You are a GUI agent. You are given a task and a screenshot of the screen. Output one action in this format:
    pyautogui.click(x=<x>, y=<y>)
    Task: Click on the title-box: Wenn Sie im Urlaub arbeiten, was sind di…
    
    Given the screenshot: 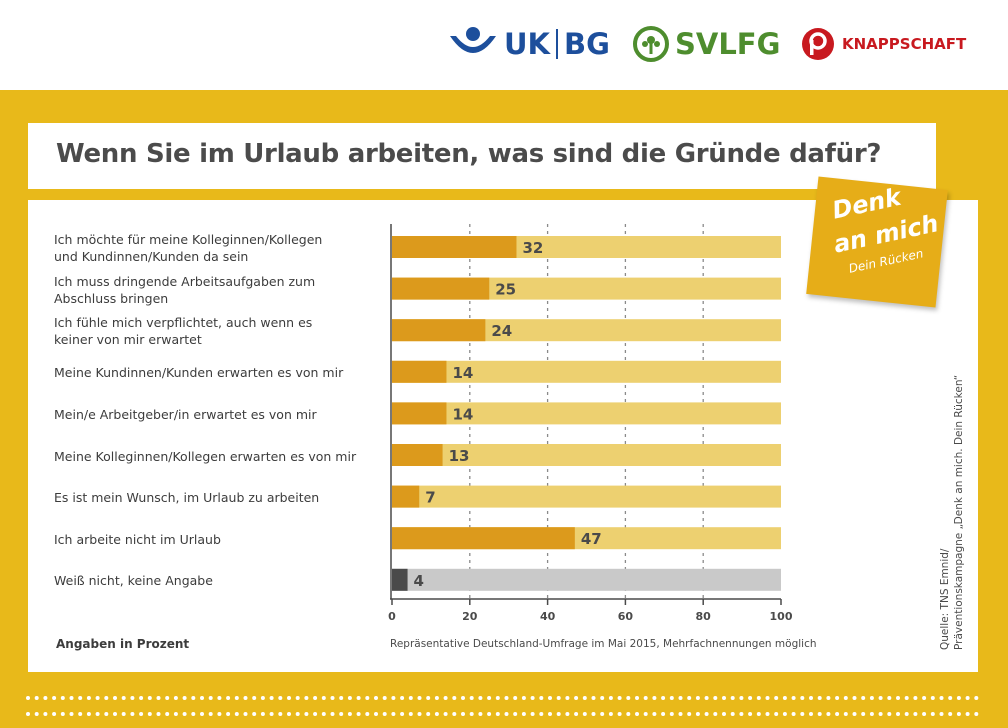 What is the action you would take?
    pyautogui.click(x=482, y=156)
    